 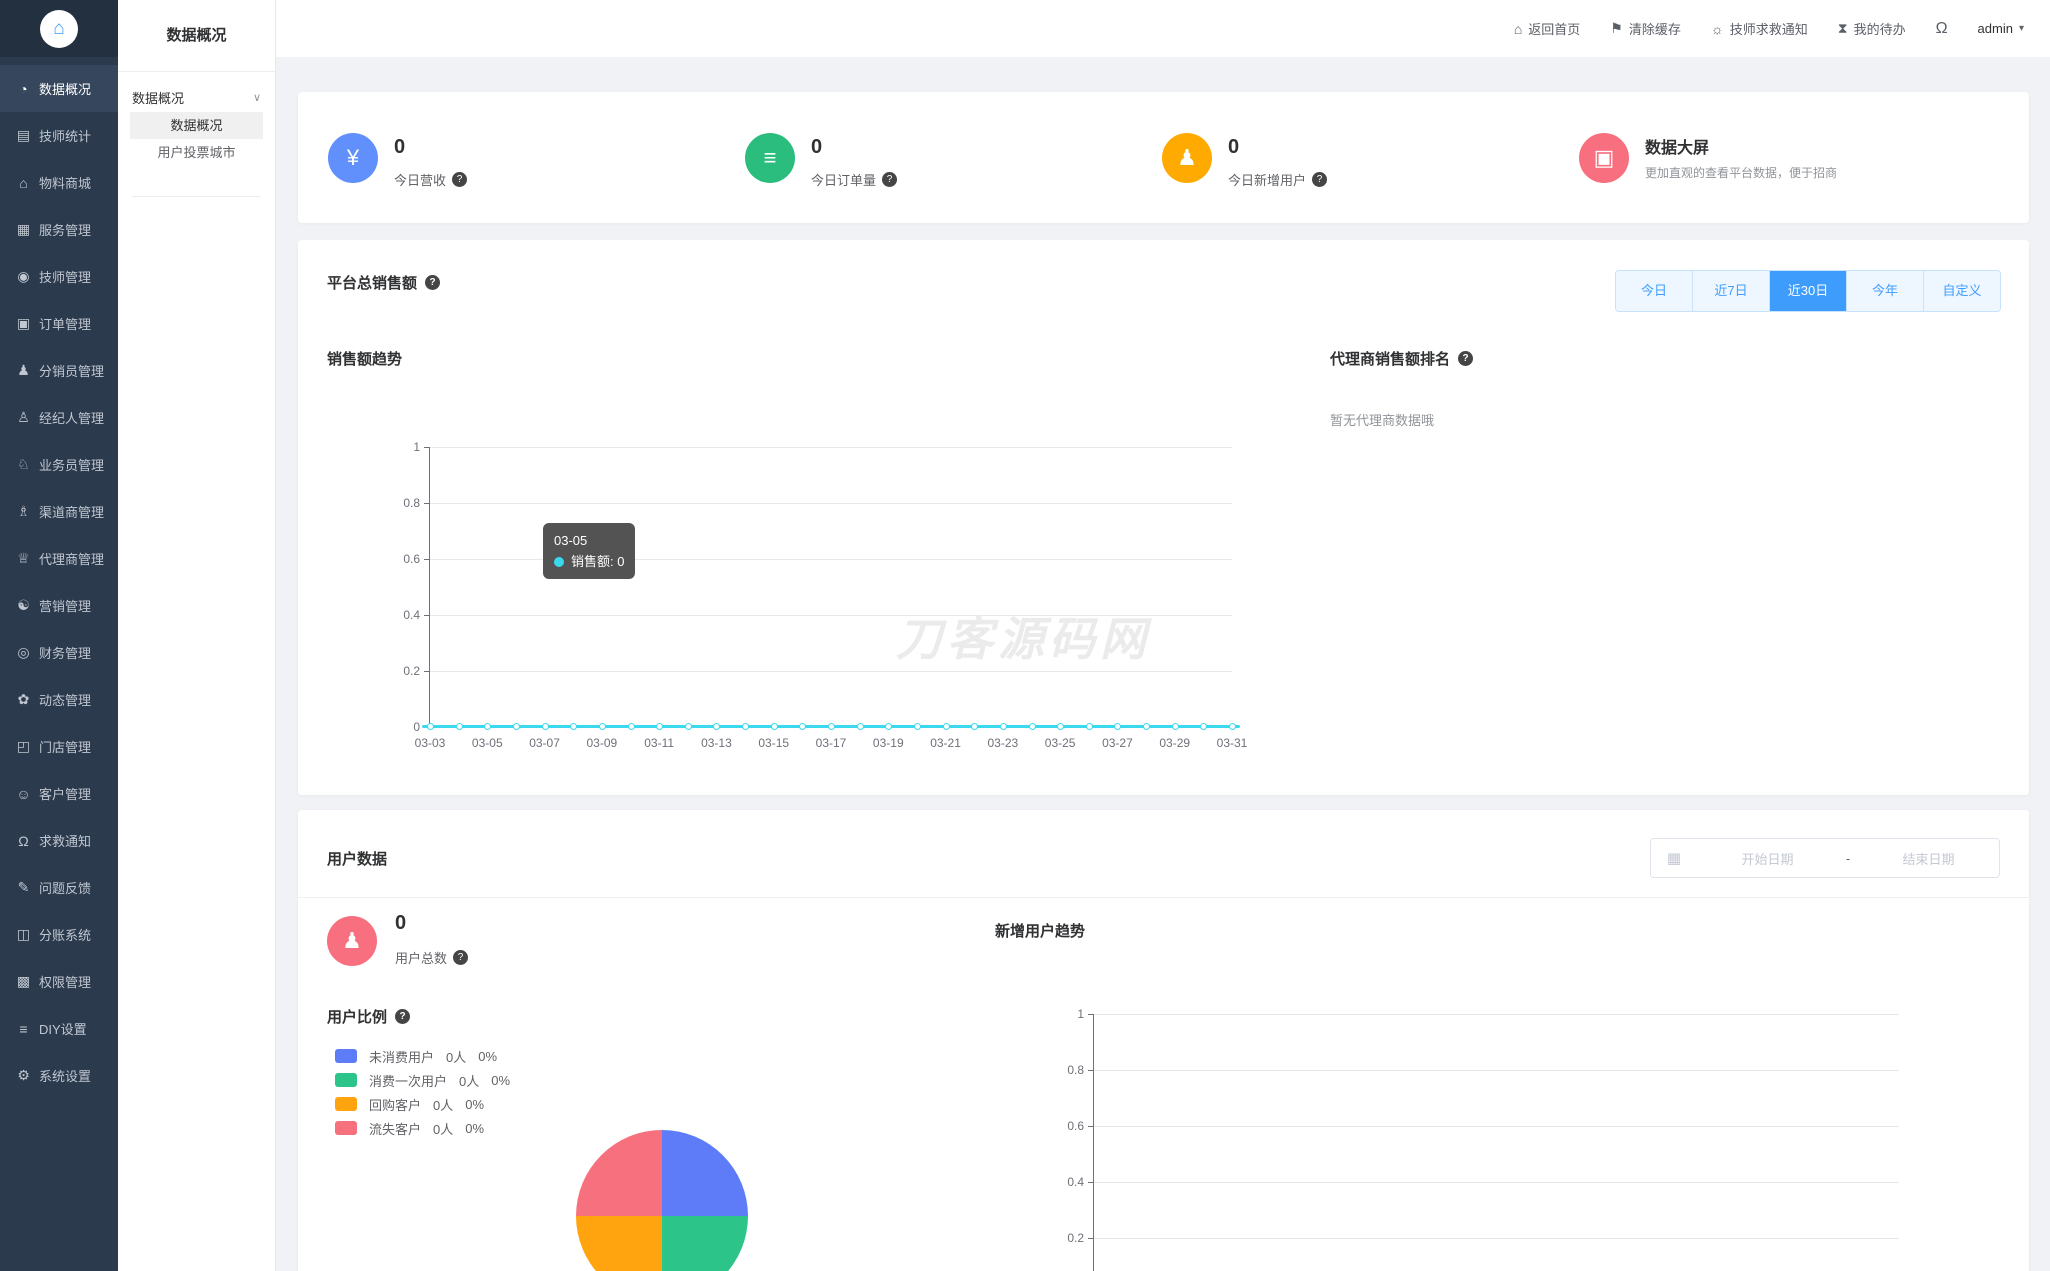 I want to click on sidebar-item-mall: ⌂ 物料商城, so click(x=59, y=182).